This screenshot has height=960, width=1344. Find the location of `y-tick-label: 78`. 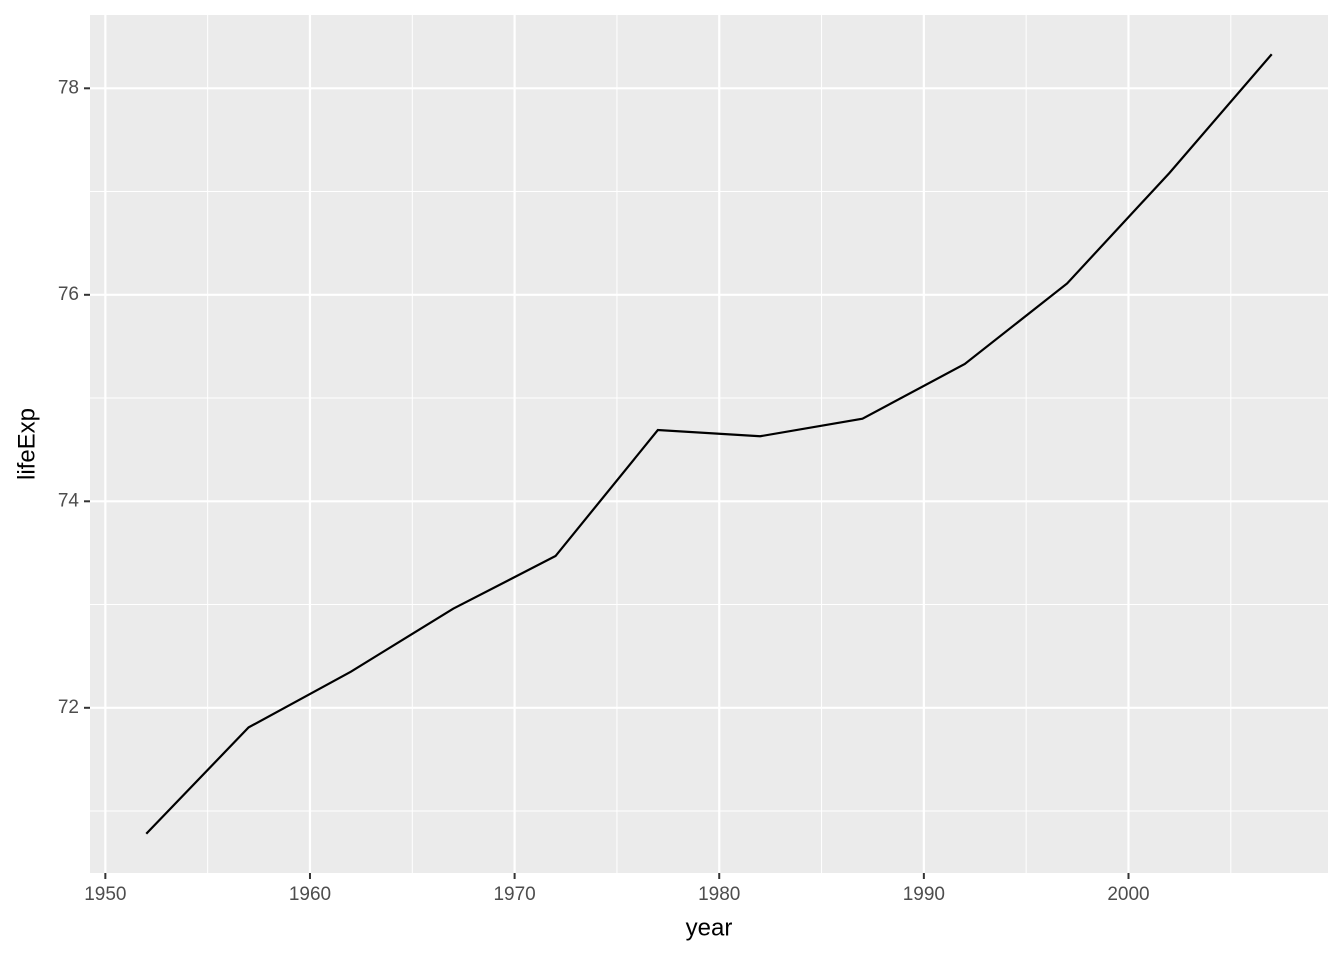

y-tick-label: 78 is located at coordinates (68, 87).